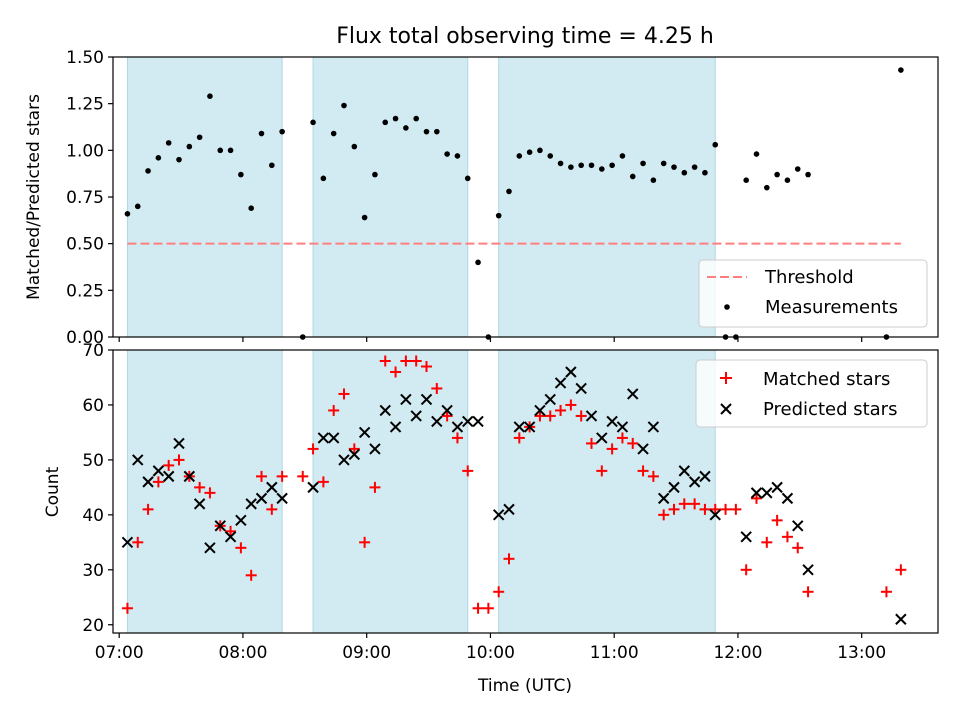  I want to click on top-legend-box, so click(813, 293).